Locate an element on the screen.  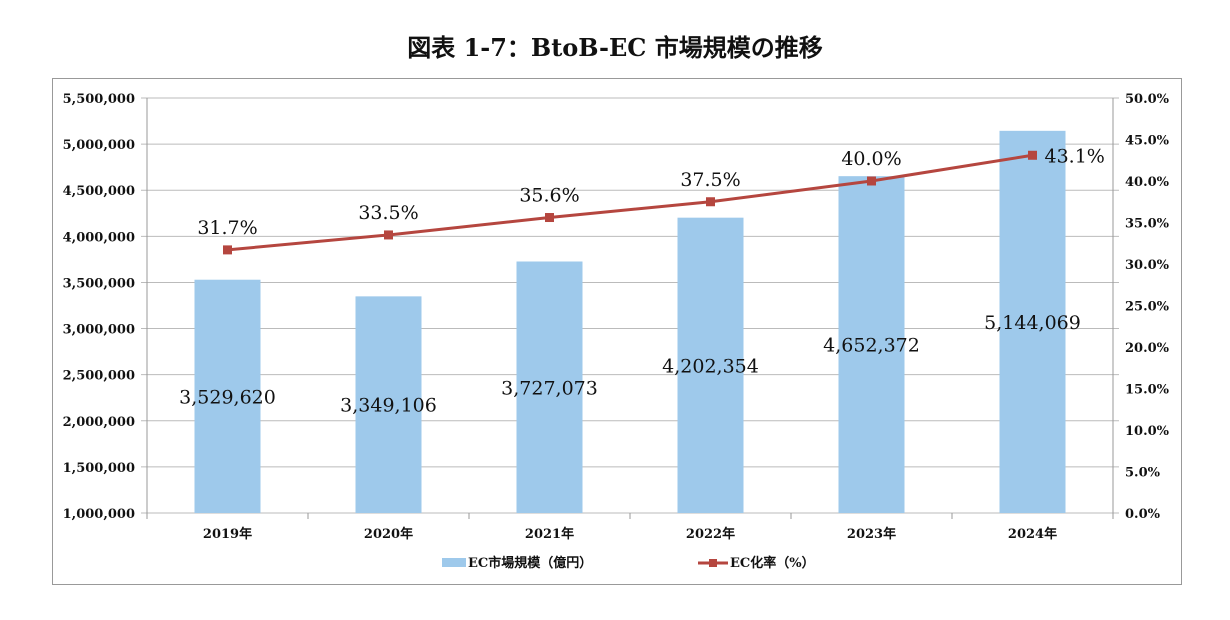
line-series is located at coordinates (630, 202).